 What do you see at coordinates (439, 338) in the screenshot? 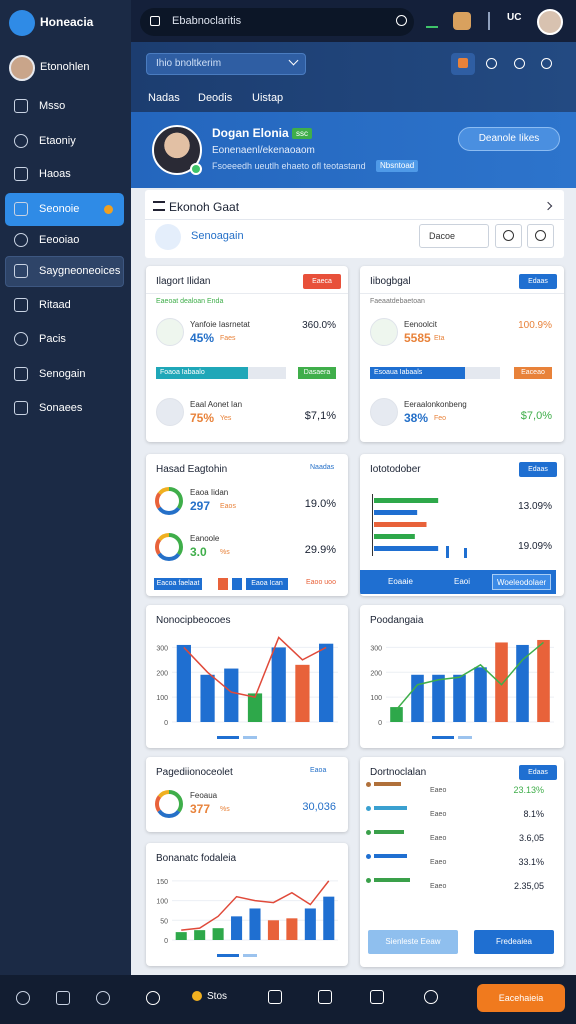
I see `metric-unit: Eta` at bounding box center [439, 338].